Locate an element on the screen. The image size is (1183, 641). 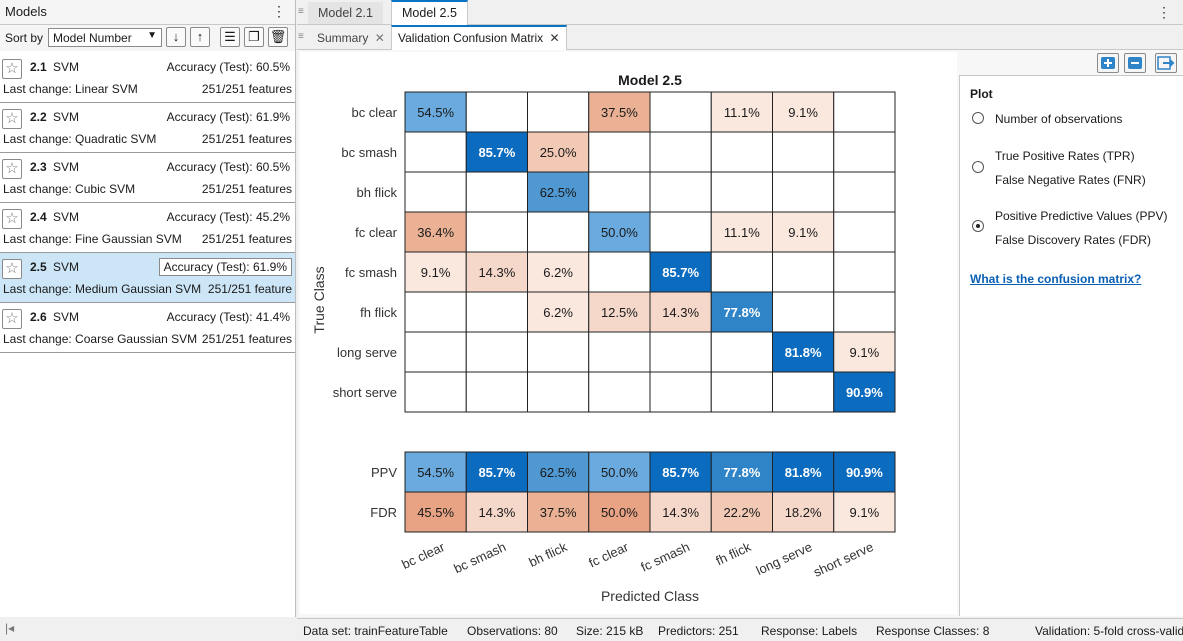
sort-dropdown: Model Number ▼ is located at coordinates (105, 37).